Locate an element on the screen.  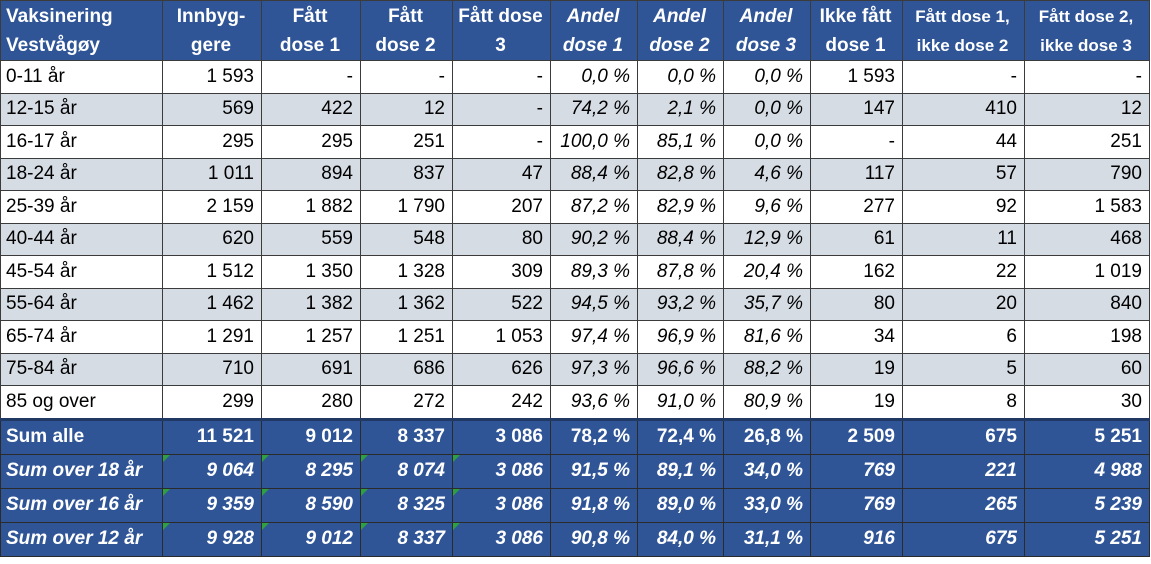
table-cell: 12 is located at coordinates (406, 109).